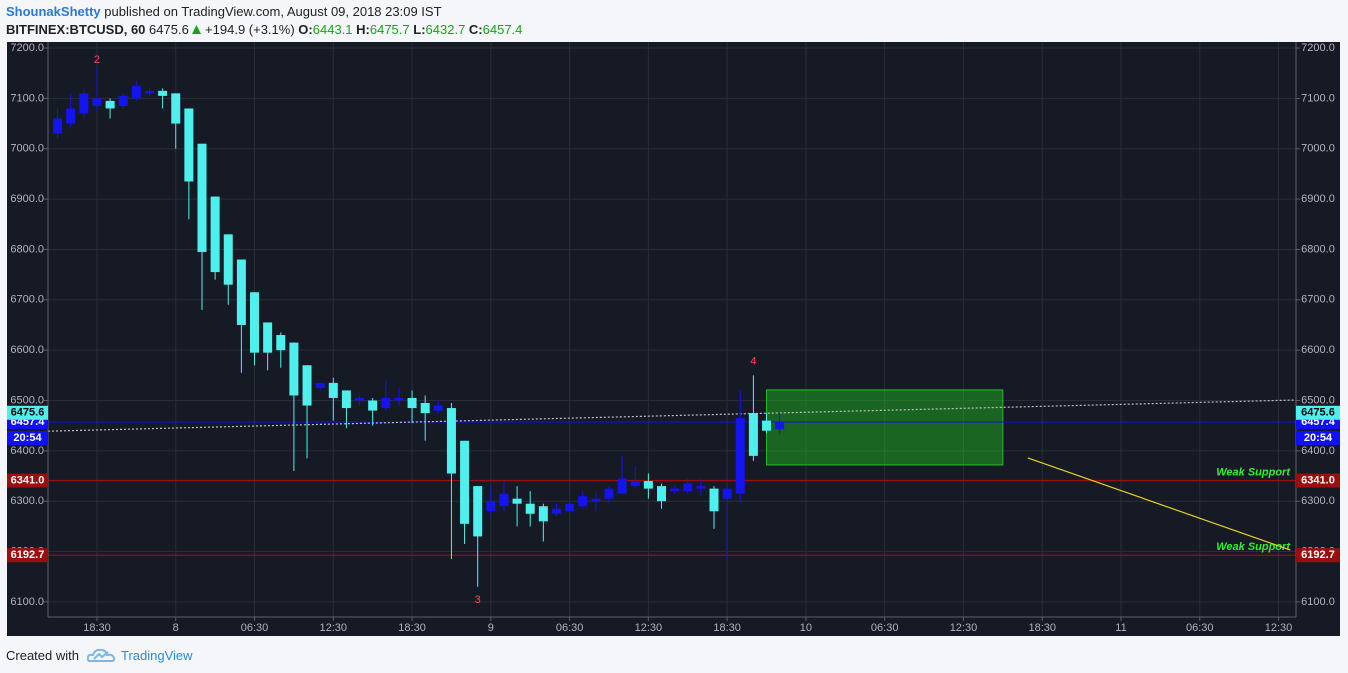  I want to click on c-label: C:, so click(475, 29).